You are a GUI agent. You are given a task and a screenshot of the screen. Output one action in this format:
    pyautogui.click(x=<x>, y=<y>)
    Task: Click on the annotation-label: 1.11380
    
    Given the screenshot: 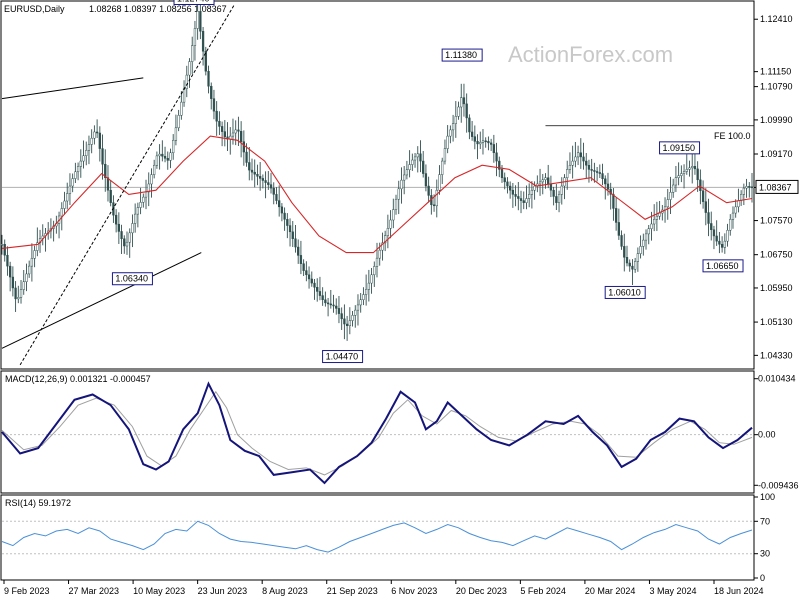 What is the action you would take?
    pyautogui.click(x=461, y=55)
    